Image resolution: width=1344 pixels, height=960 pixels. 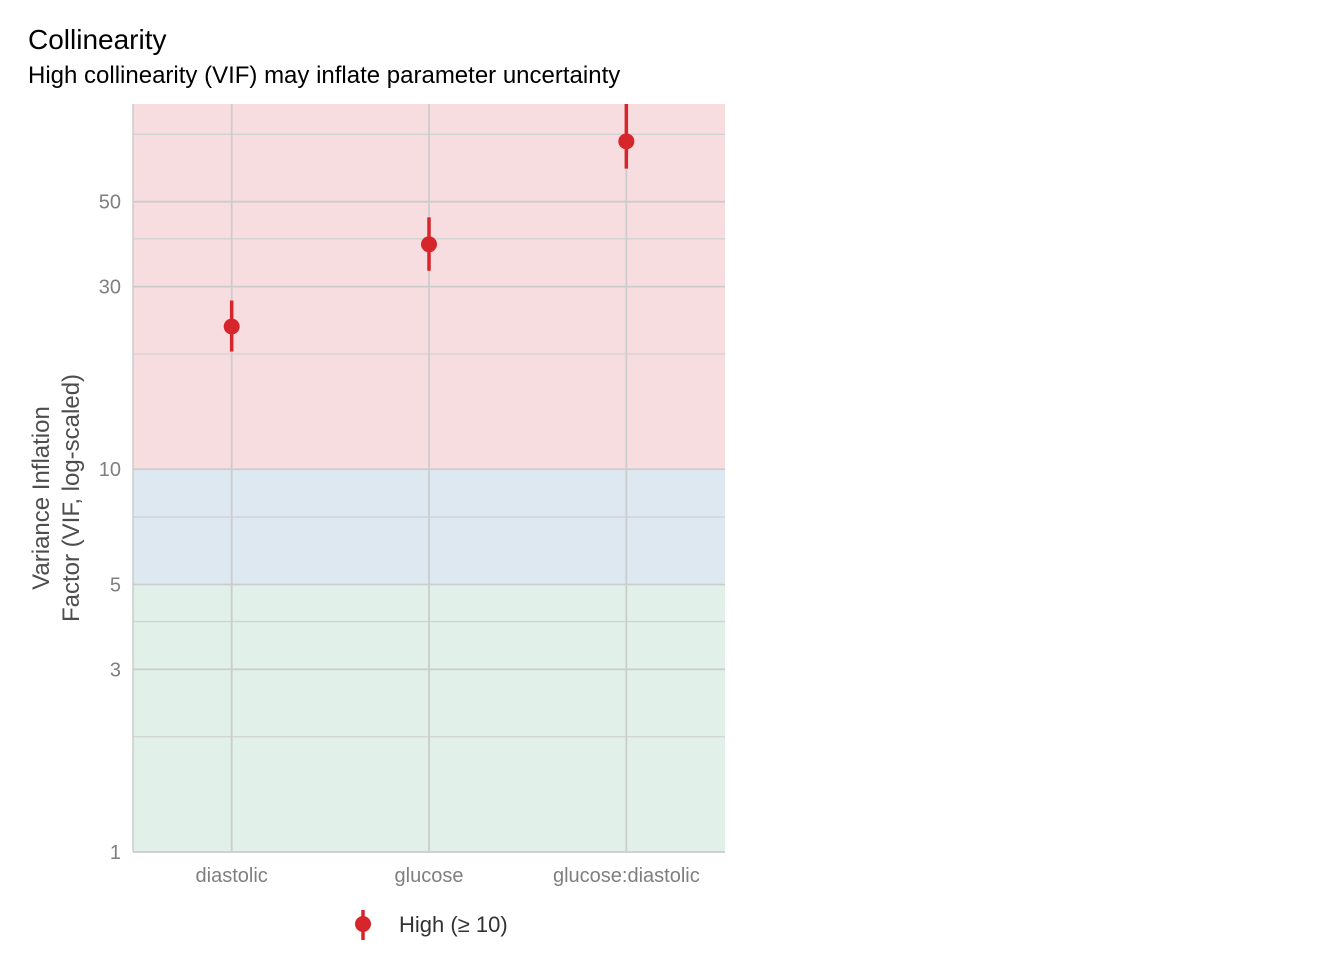 What do you see at coordinates (97, 39) in the screenshot?
I see `chart-title: Collinearity` at bounding box center [97, 39].